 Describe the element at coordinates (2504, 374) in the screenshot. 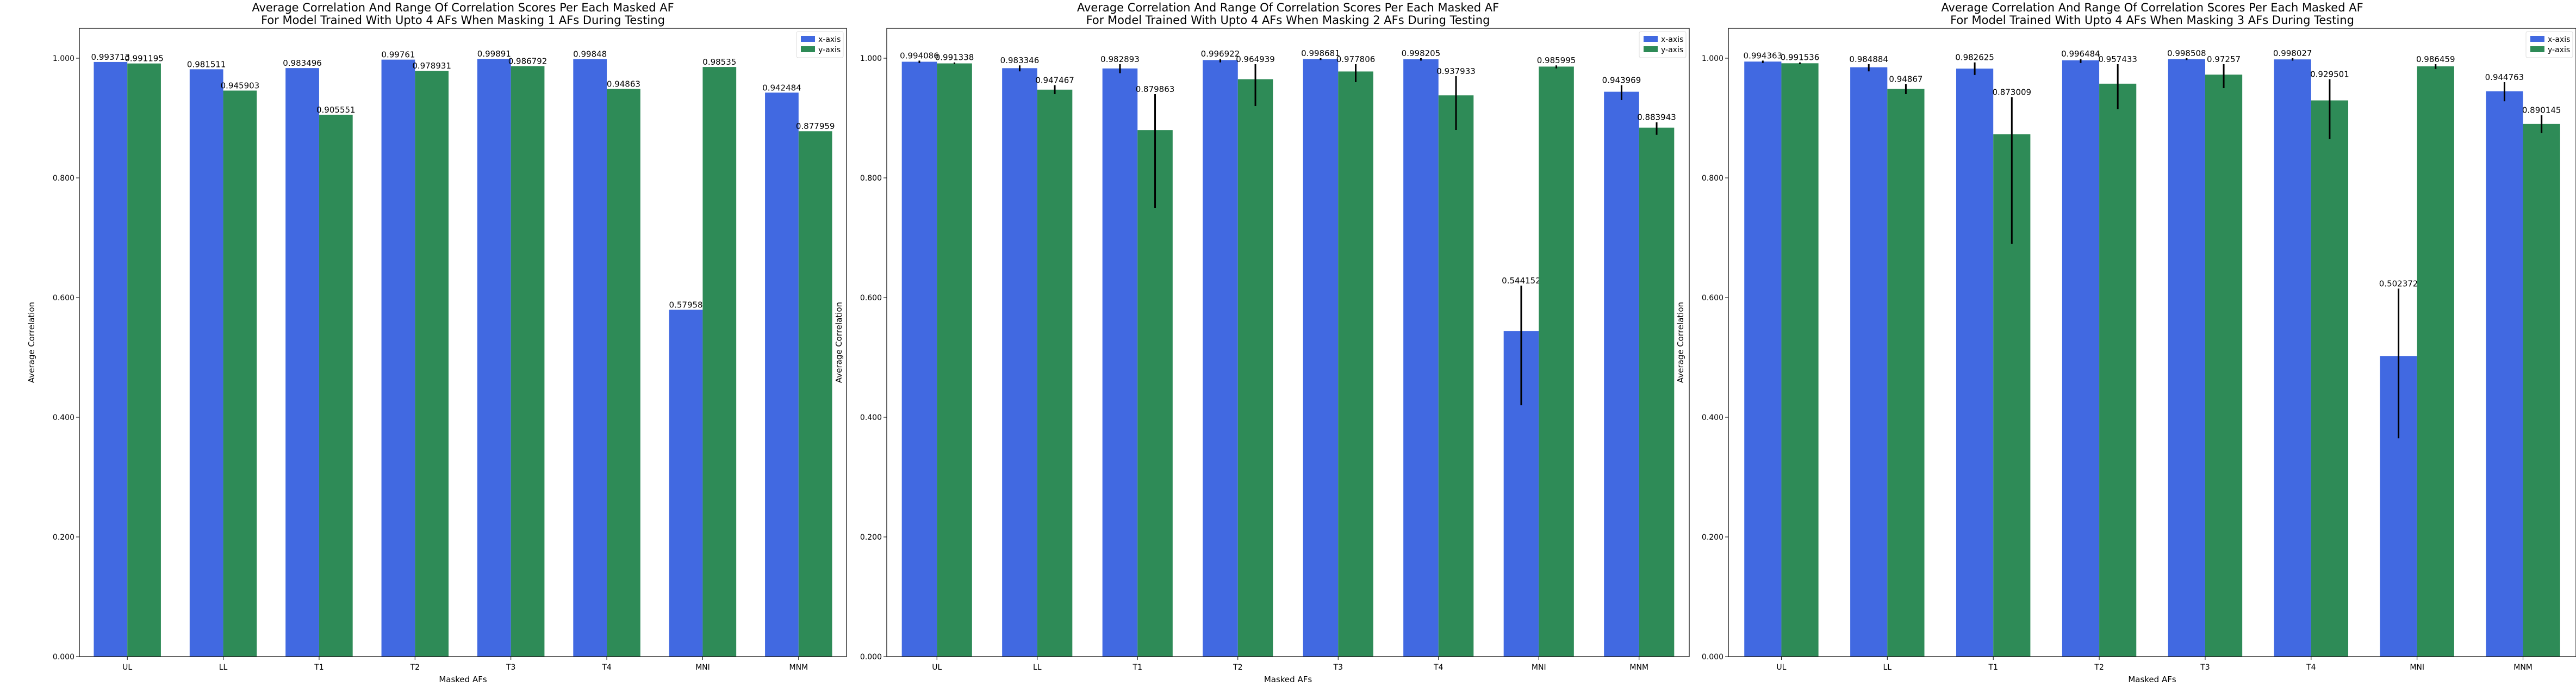

I see `bar-x-axis-mnm` at that location.